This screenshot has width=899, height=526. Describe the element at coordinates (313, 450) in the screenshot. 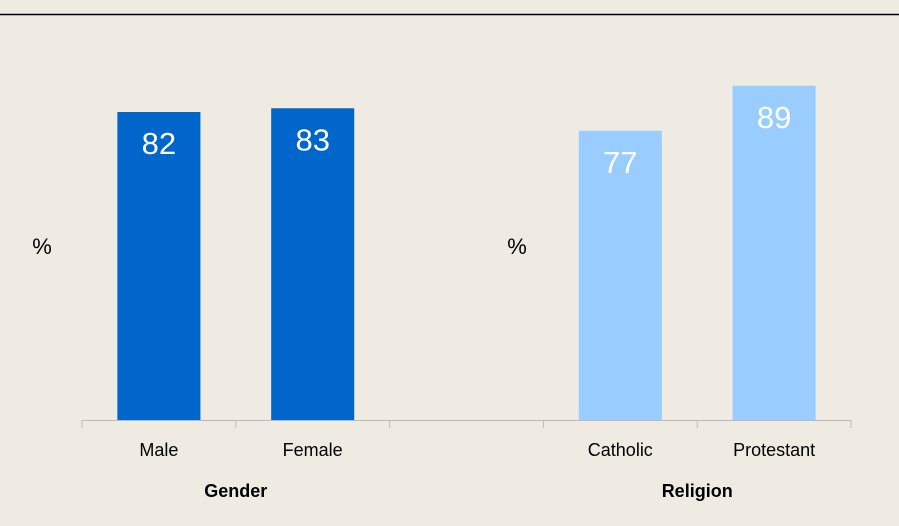

I see `x-tick-label: Female` at that location.